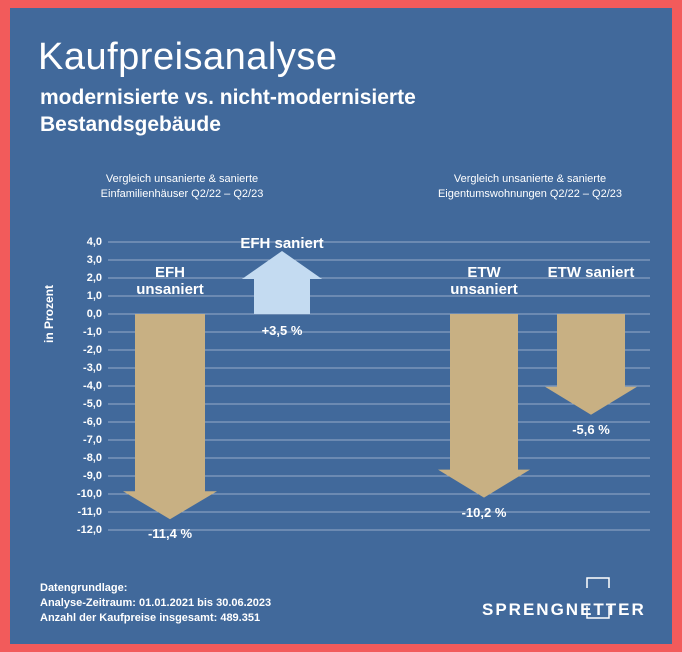 The width and height of the screenshot is (682, 652). I want to click on footer: Datengrundlage:, so click(84, 588).